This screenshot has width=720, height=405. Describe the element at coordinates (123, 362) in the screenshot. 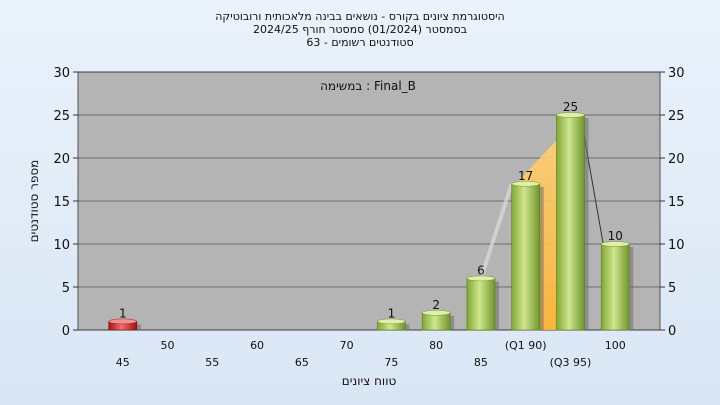

I see `x-tick-label-45: 45` at that location.